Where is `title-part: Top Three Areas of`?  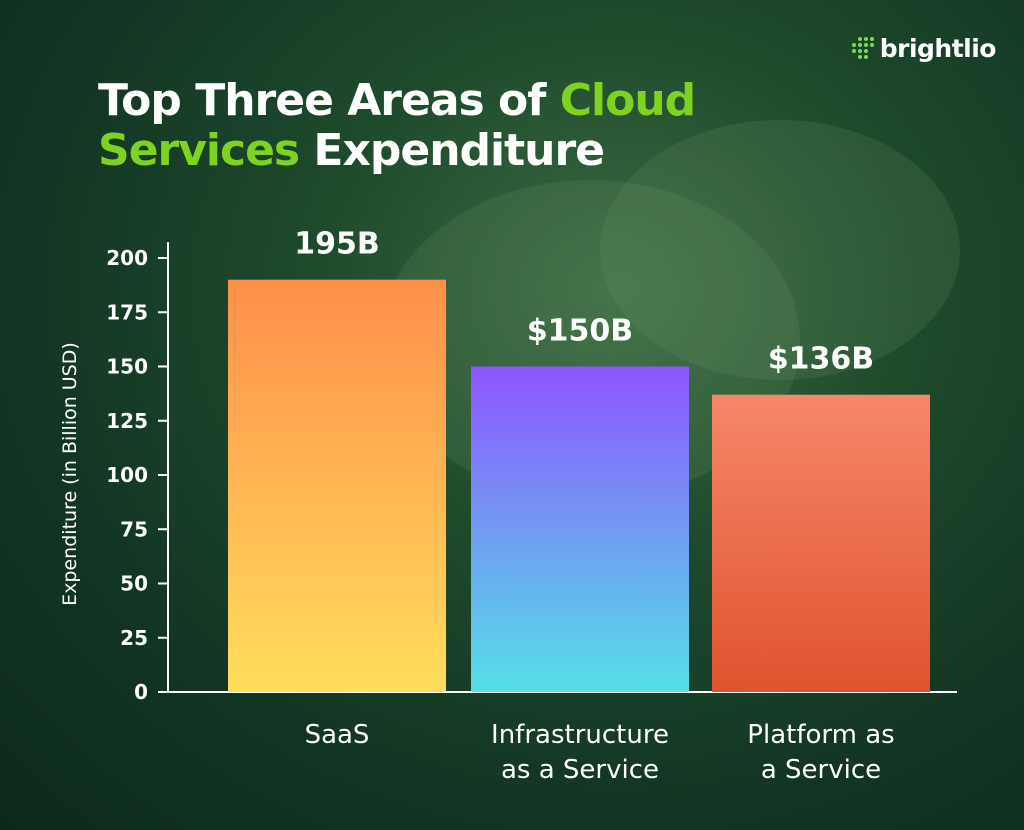 title-part: Top Three Areas of is located at coordinates (329, 100).